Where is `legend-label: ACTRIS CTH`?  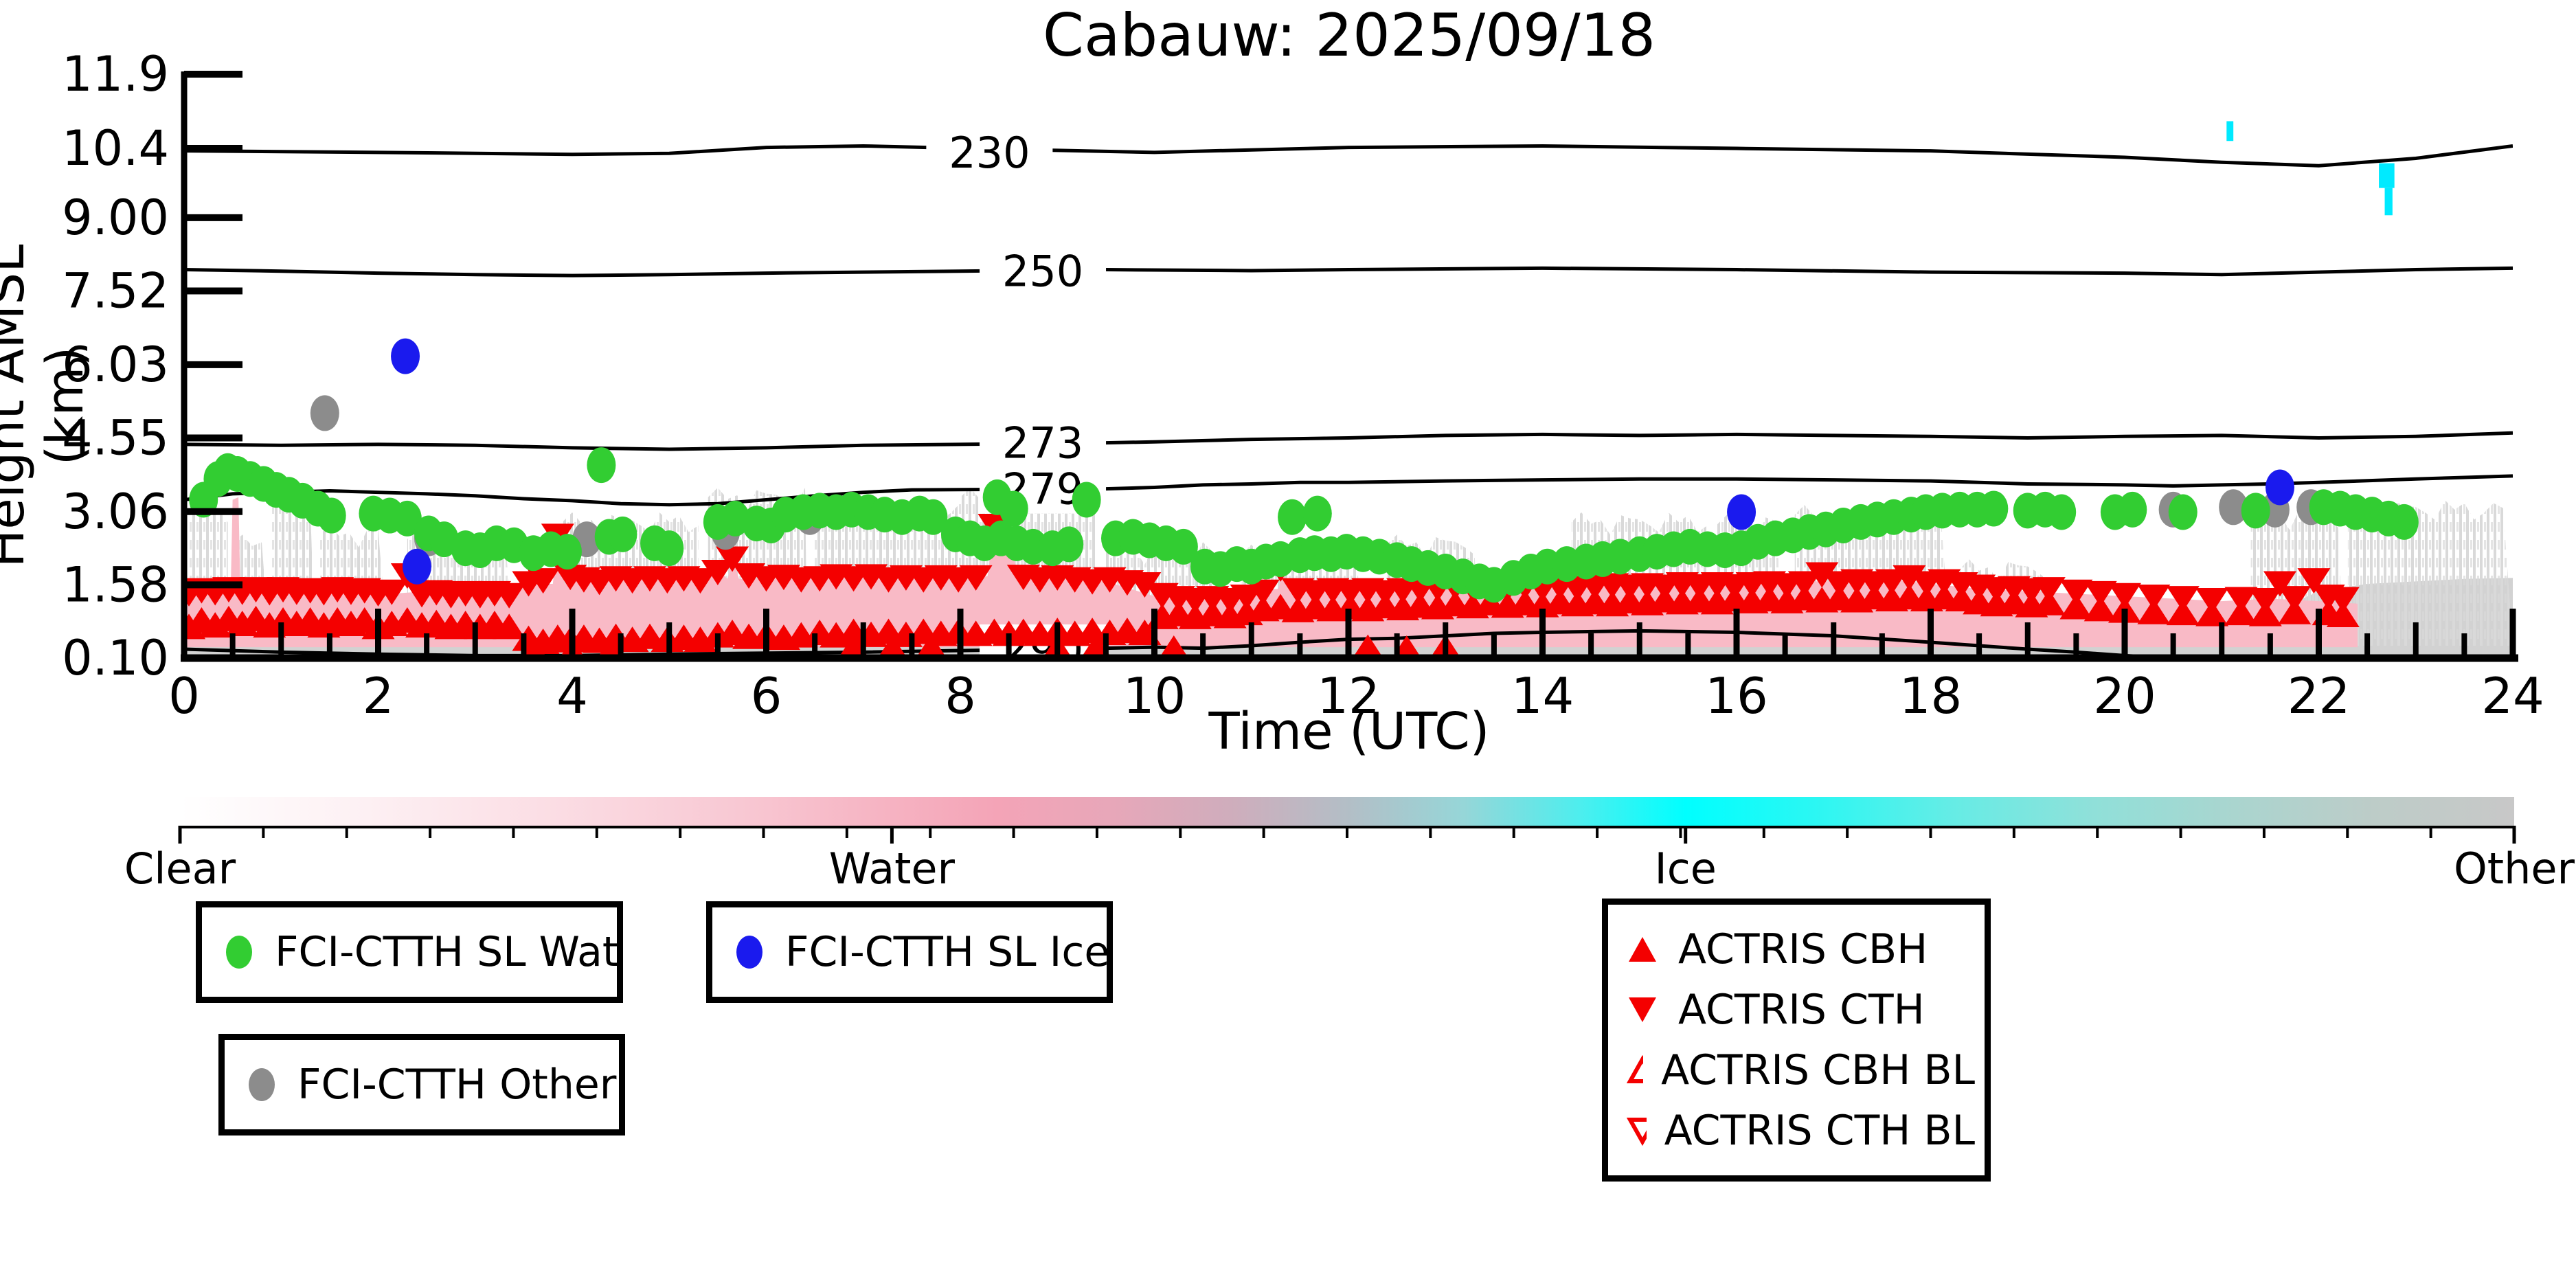
legend-label: ACTRIS CTH is located at coordinates (1801, 1010).